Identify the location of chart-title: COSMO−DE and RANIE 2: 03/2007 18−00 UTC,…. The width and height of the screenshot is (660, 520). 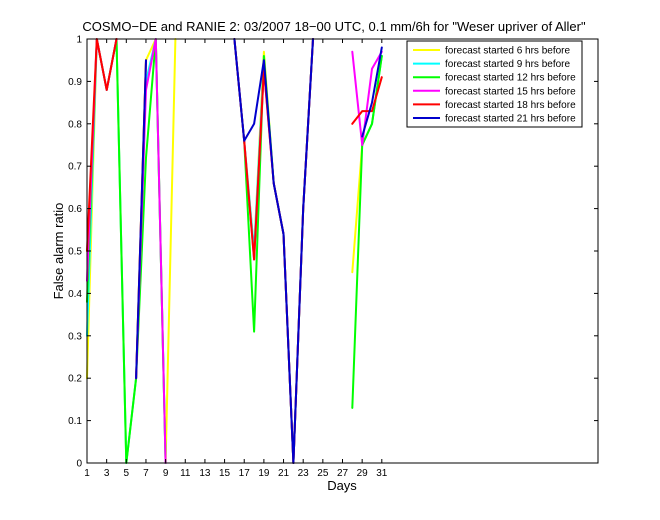
(334, 26).